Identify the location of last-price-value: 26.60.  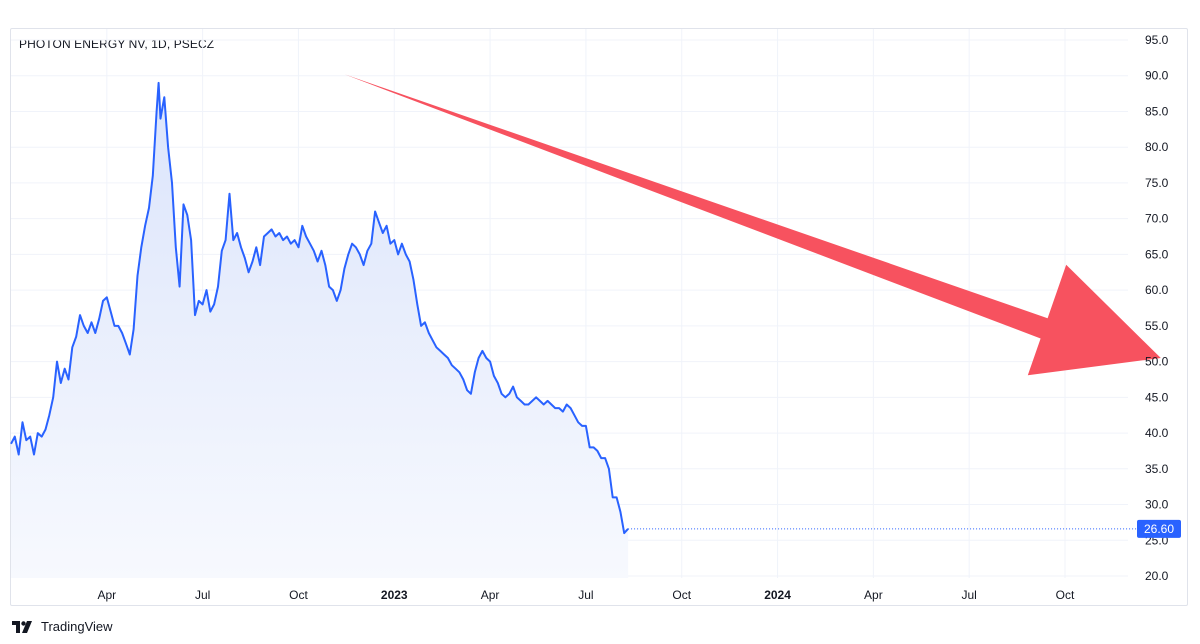
(1159, 529).